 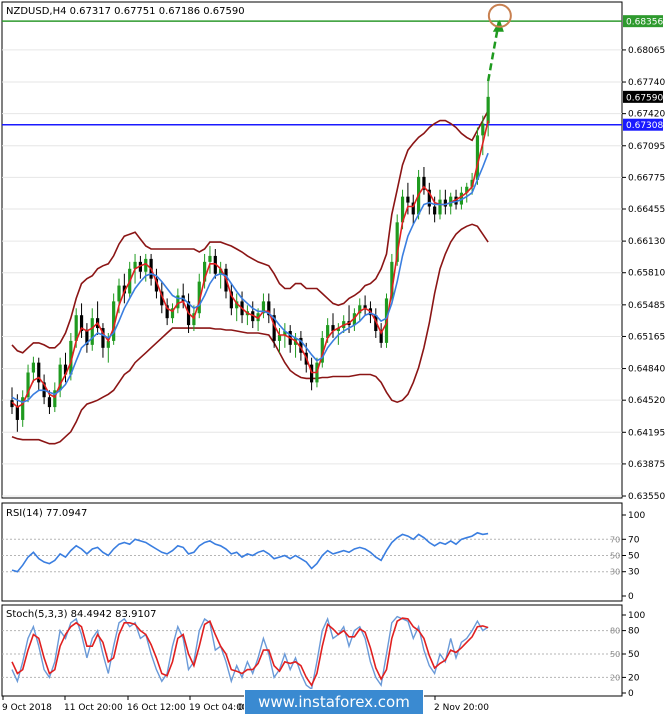 What do you see at coordinates (646, 337) in the screenshot?
I see `y-tick-label: 0.65165` at bounding box center [646, 337].